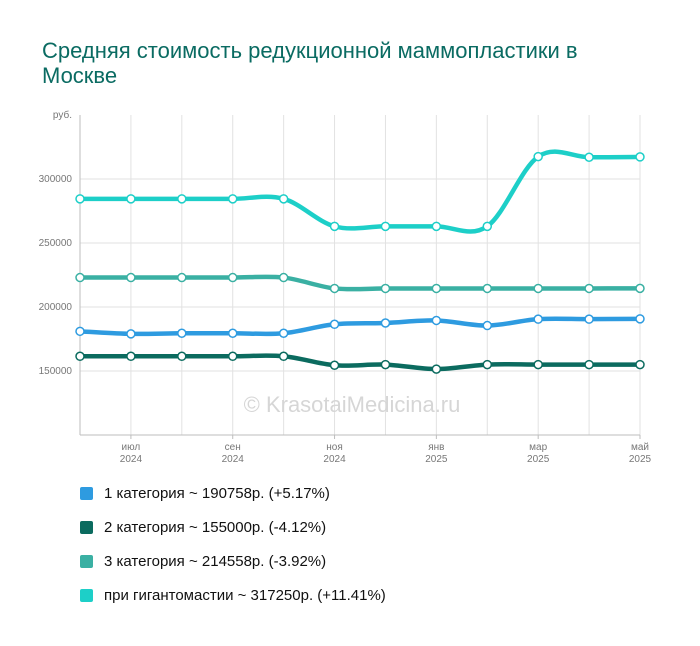 This screenshot has height=646, width=700. What do you see at coordinates (62, 115) in the screenshot?
I see `y-unit-label: руб.` at bounding box center [62, 115].